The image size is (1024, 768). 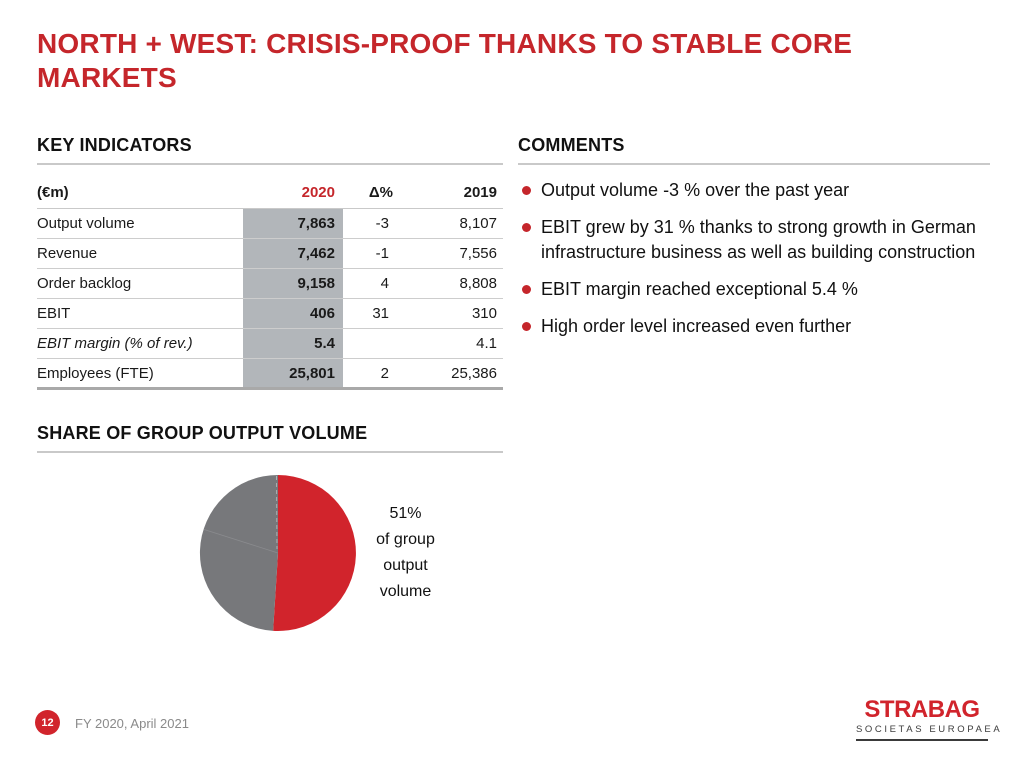 What do you see at coordinates (140, 195) in the screenshot?
I see `column-header-unit: (€m)` at bounding box center [140, 195].